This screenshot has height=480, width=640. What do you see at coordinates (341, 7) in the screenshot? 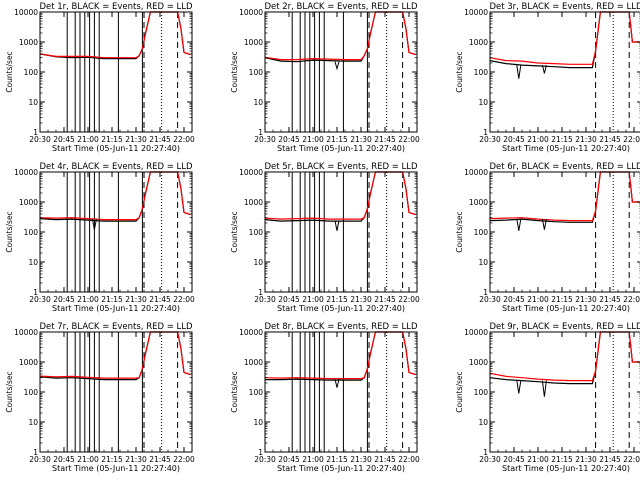
I see `chart-title: Det 2r, BLACK = Events, RED = LLD` at bounding box center [341, 7].